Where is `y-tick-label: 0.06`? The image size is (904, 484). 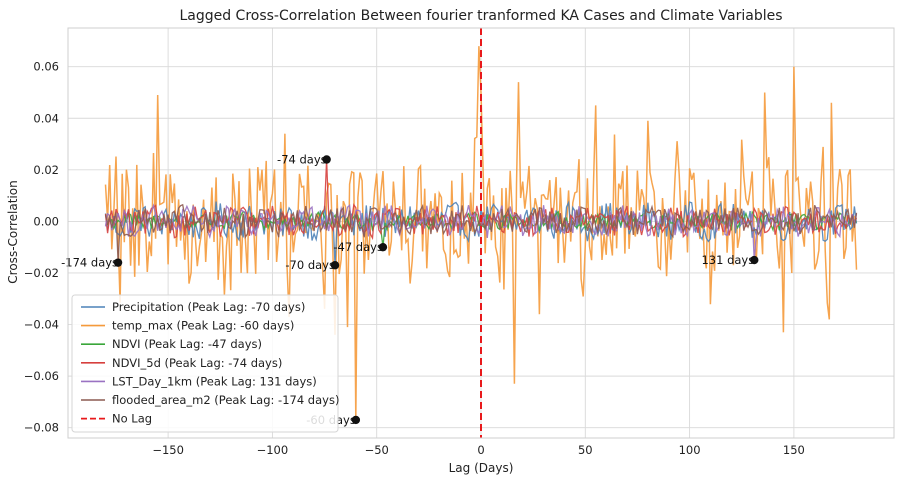
y-tick-label: 0.06 is located at coordinates (46, 67).